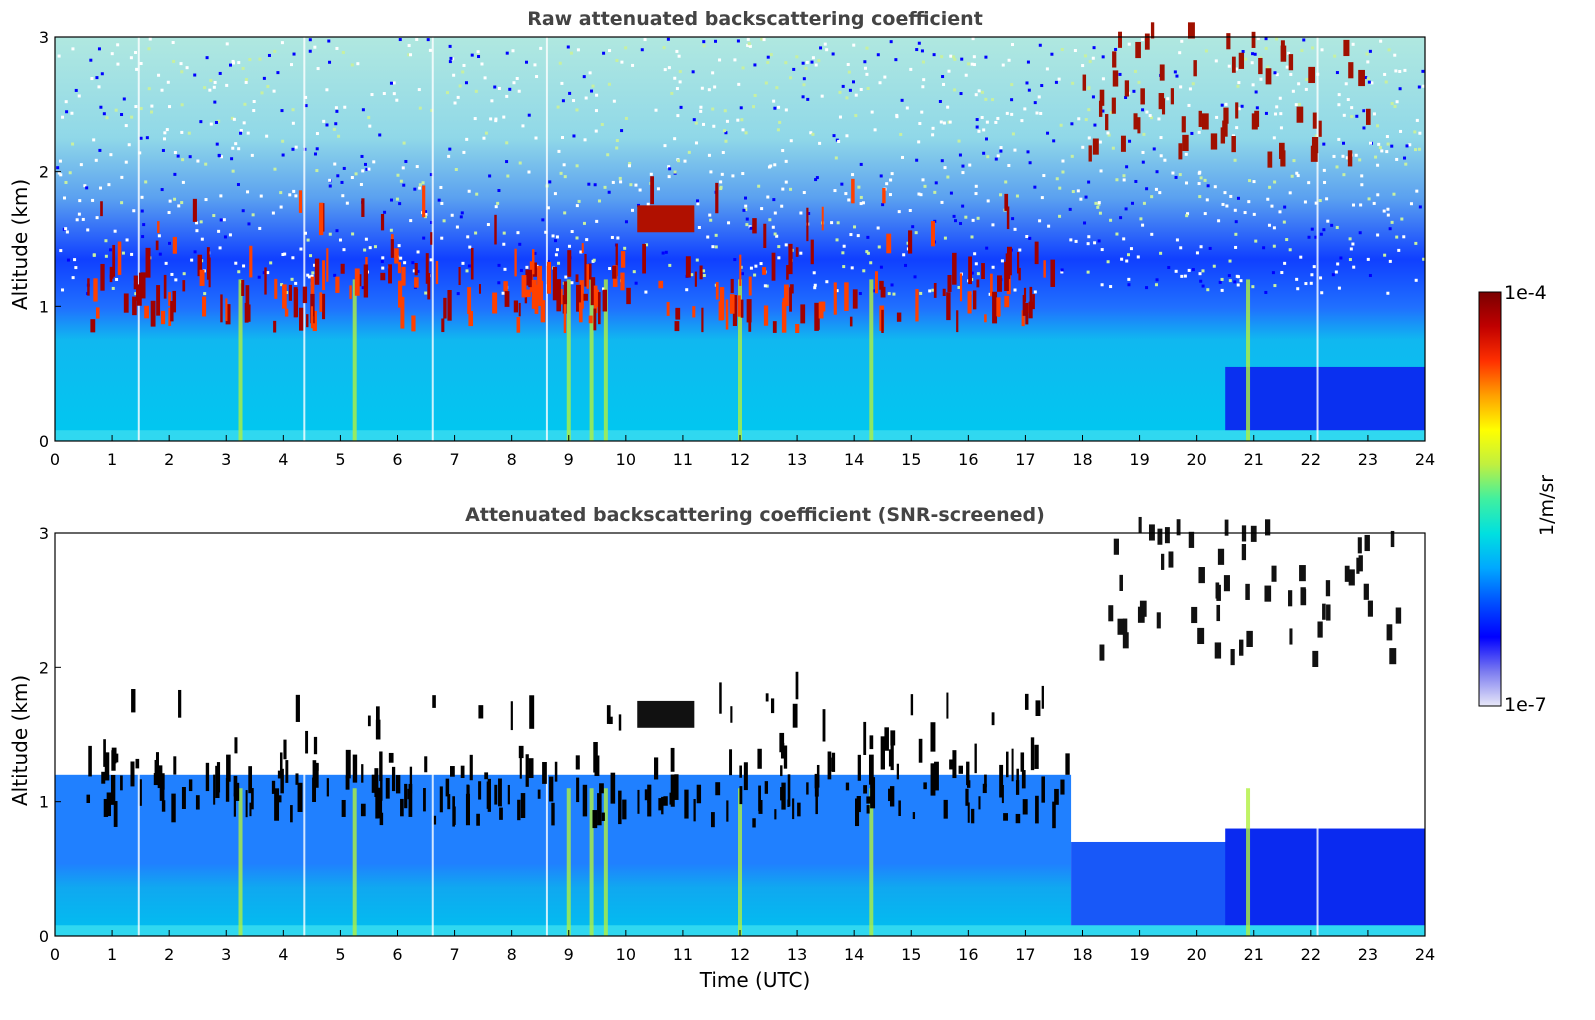  I want to click on bottom-y-tick-label: 3, so click(44, 533).